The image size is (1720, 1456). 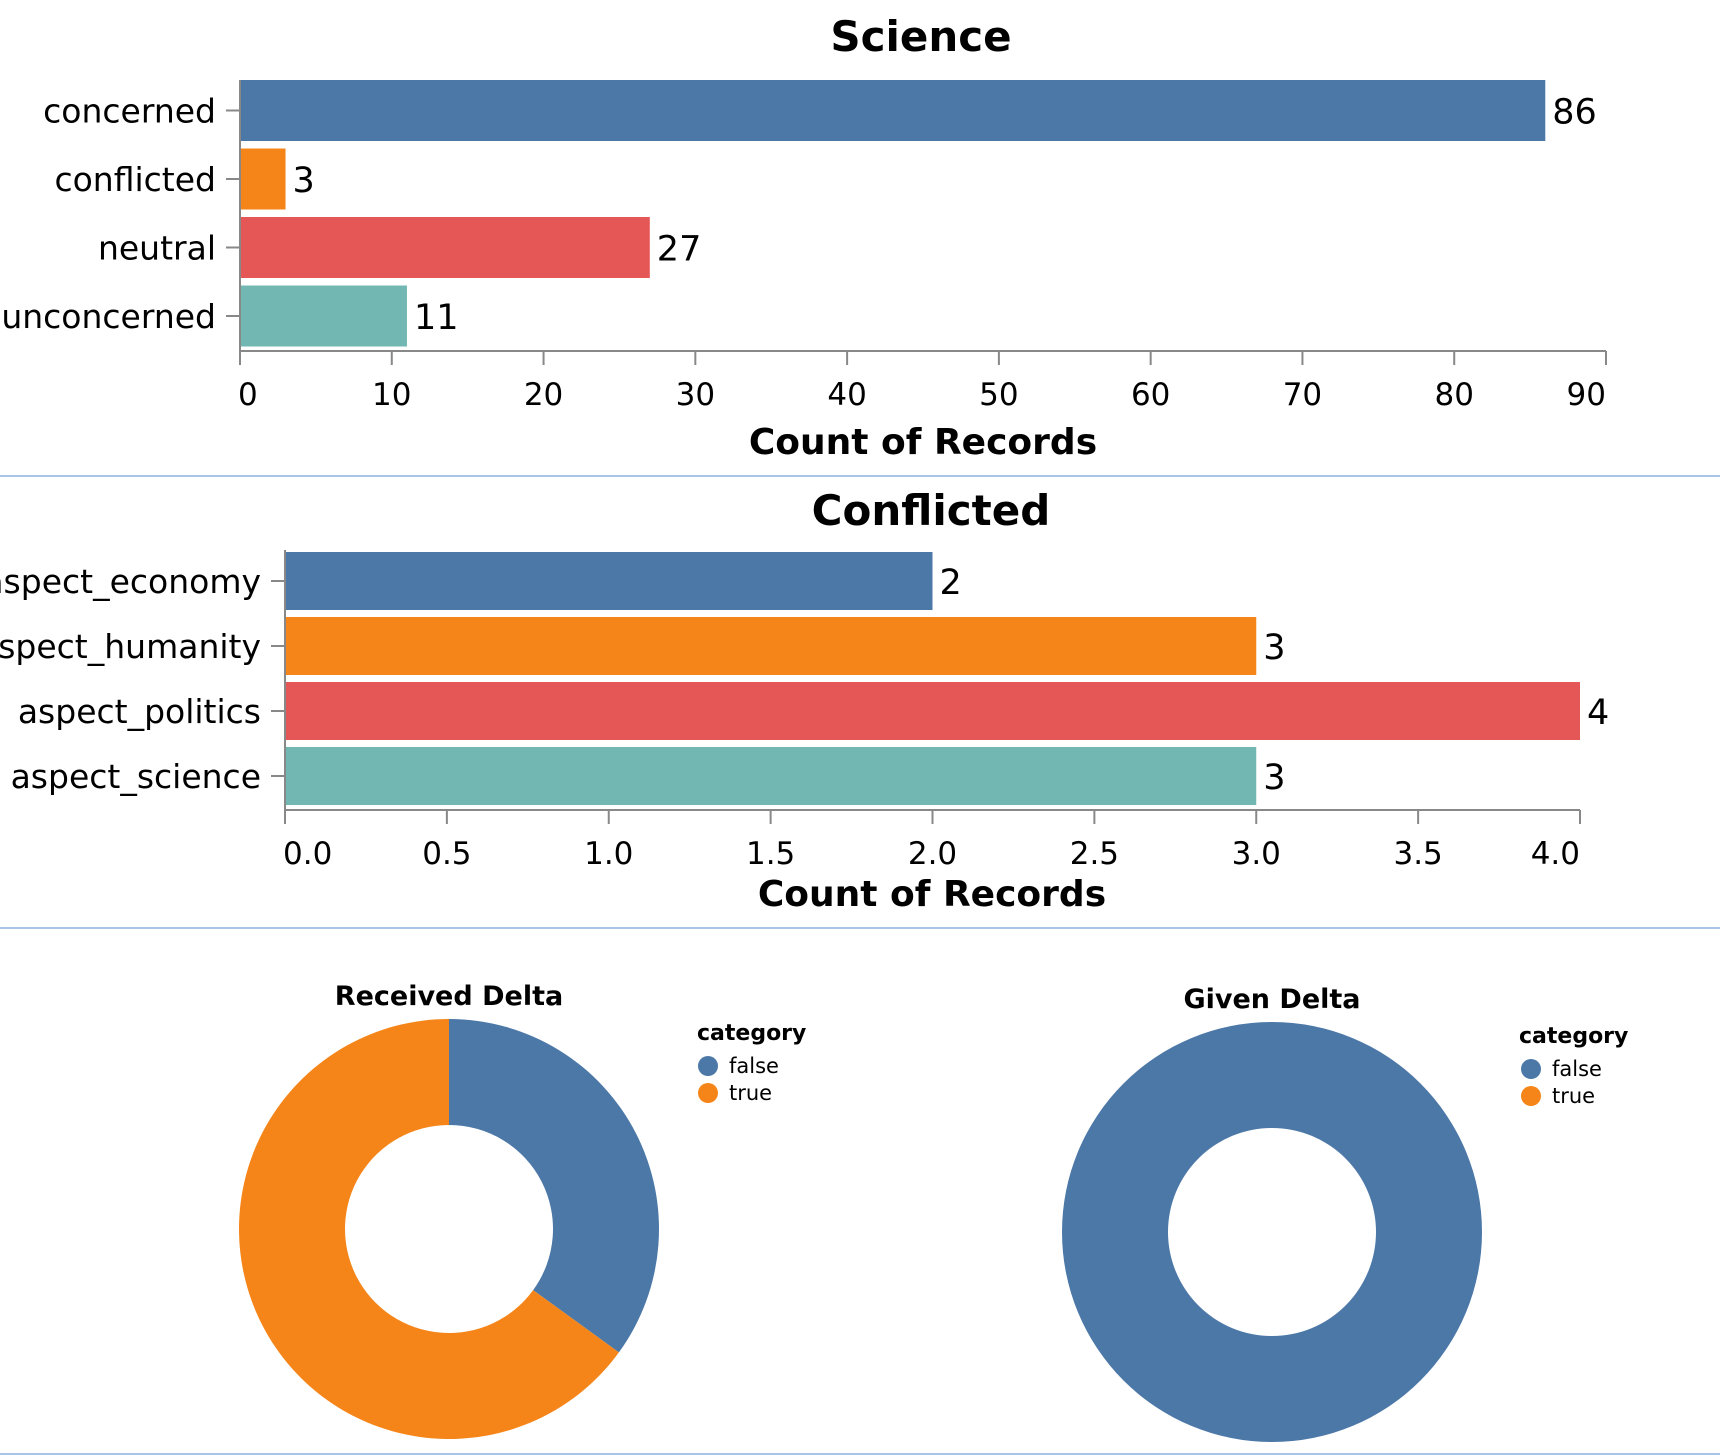 I want to click on bar-aspect_economy, so click(x=609, y=581).